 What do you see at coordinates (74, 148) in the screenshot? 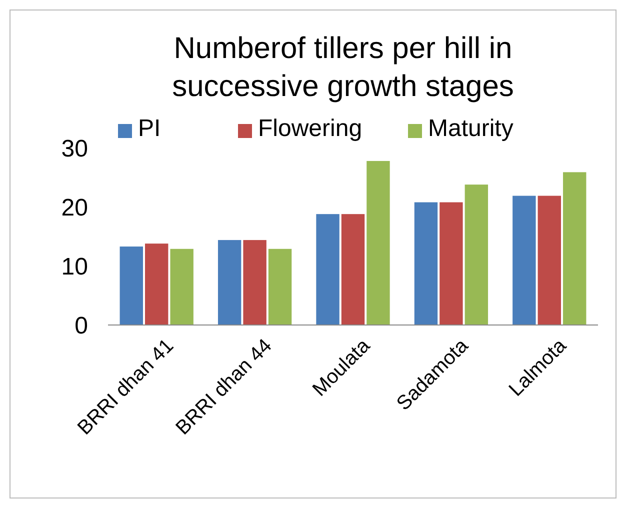
I see `y-tick-label: 30` at bounding box center [74, 148].